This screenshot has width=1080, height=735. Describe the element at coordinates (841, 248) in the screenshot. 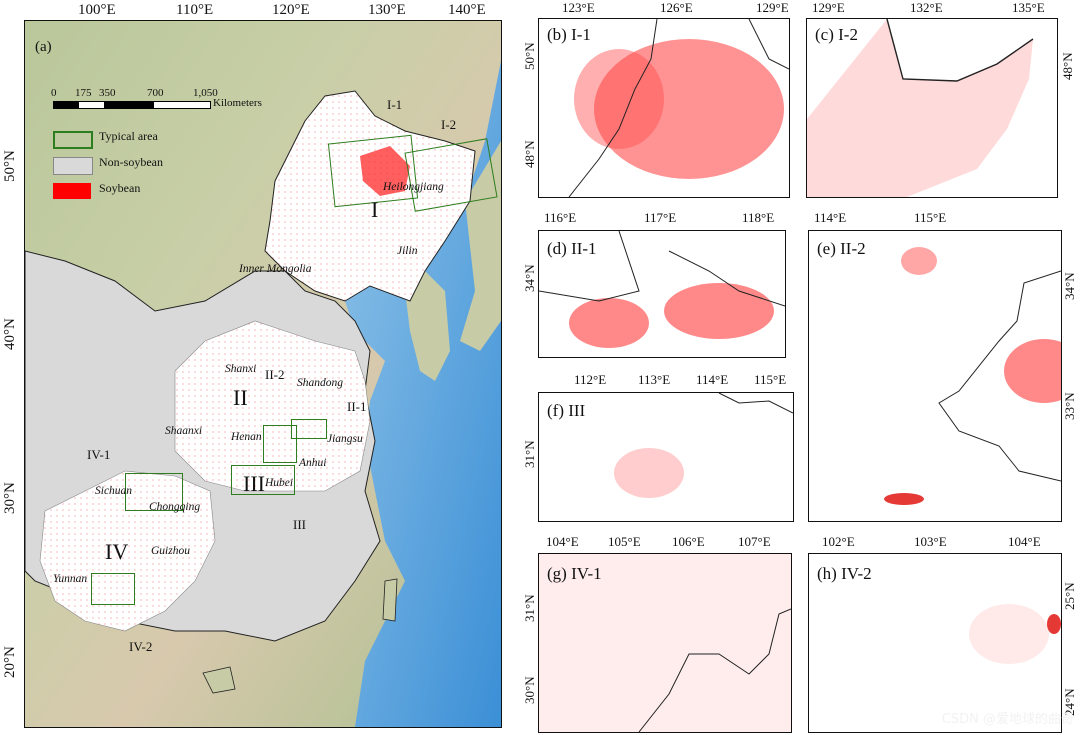

I see `panel-e-title: (e) II-2` at that location.